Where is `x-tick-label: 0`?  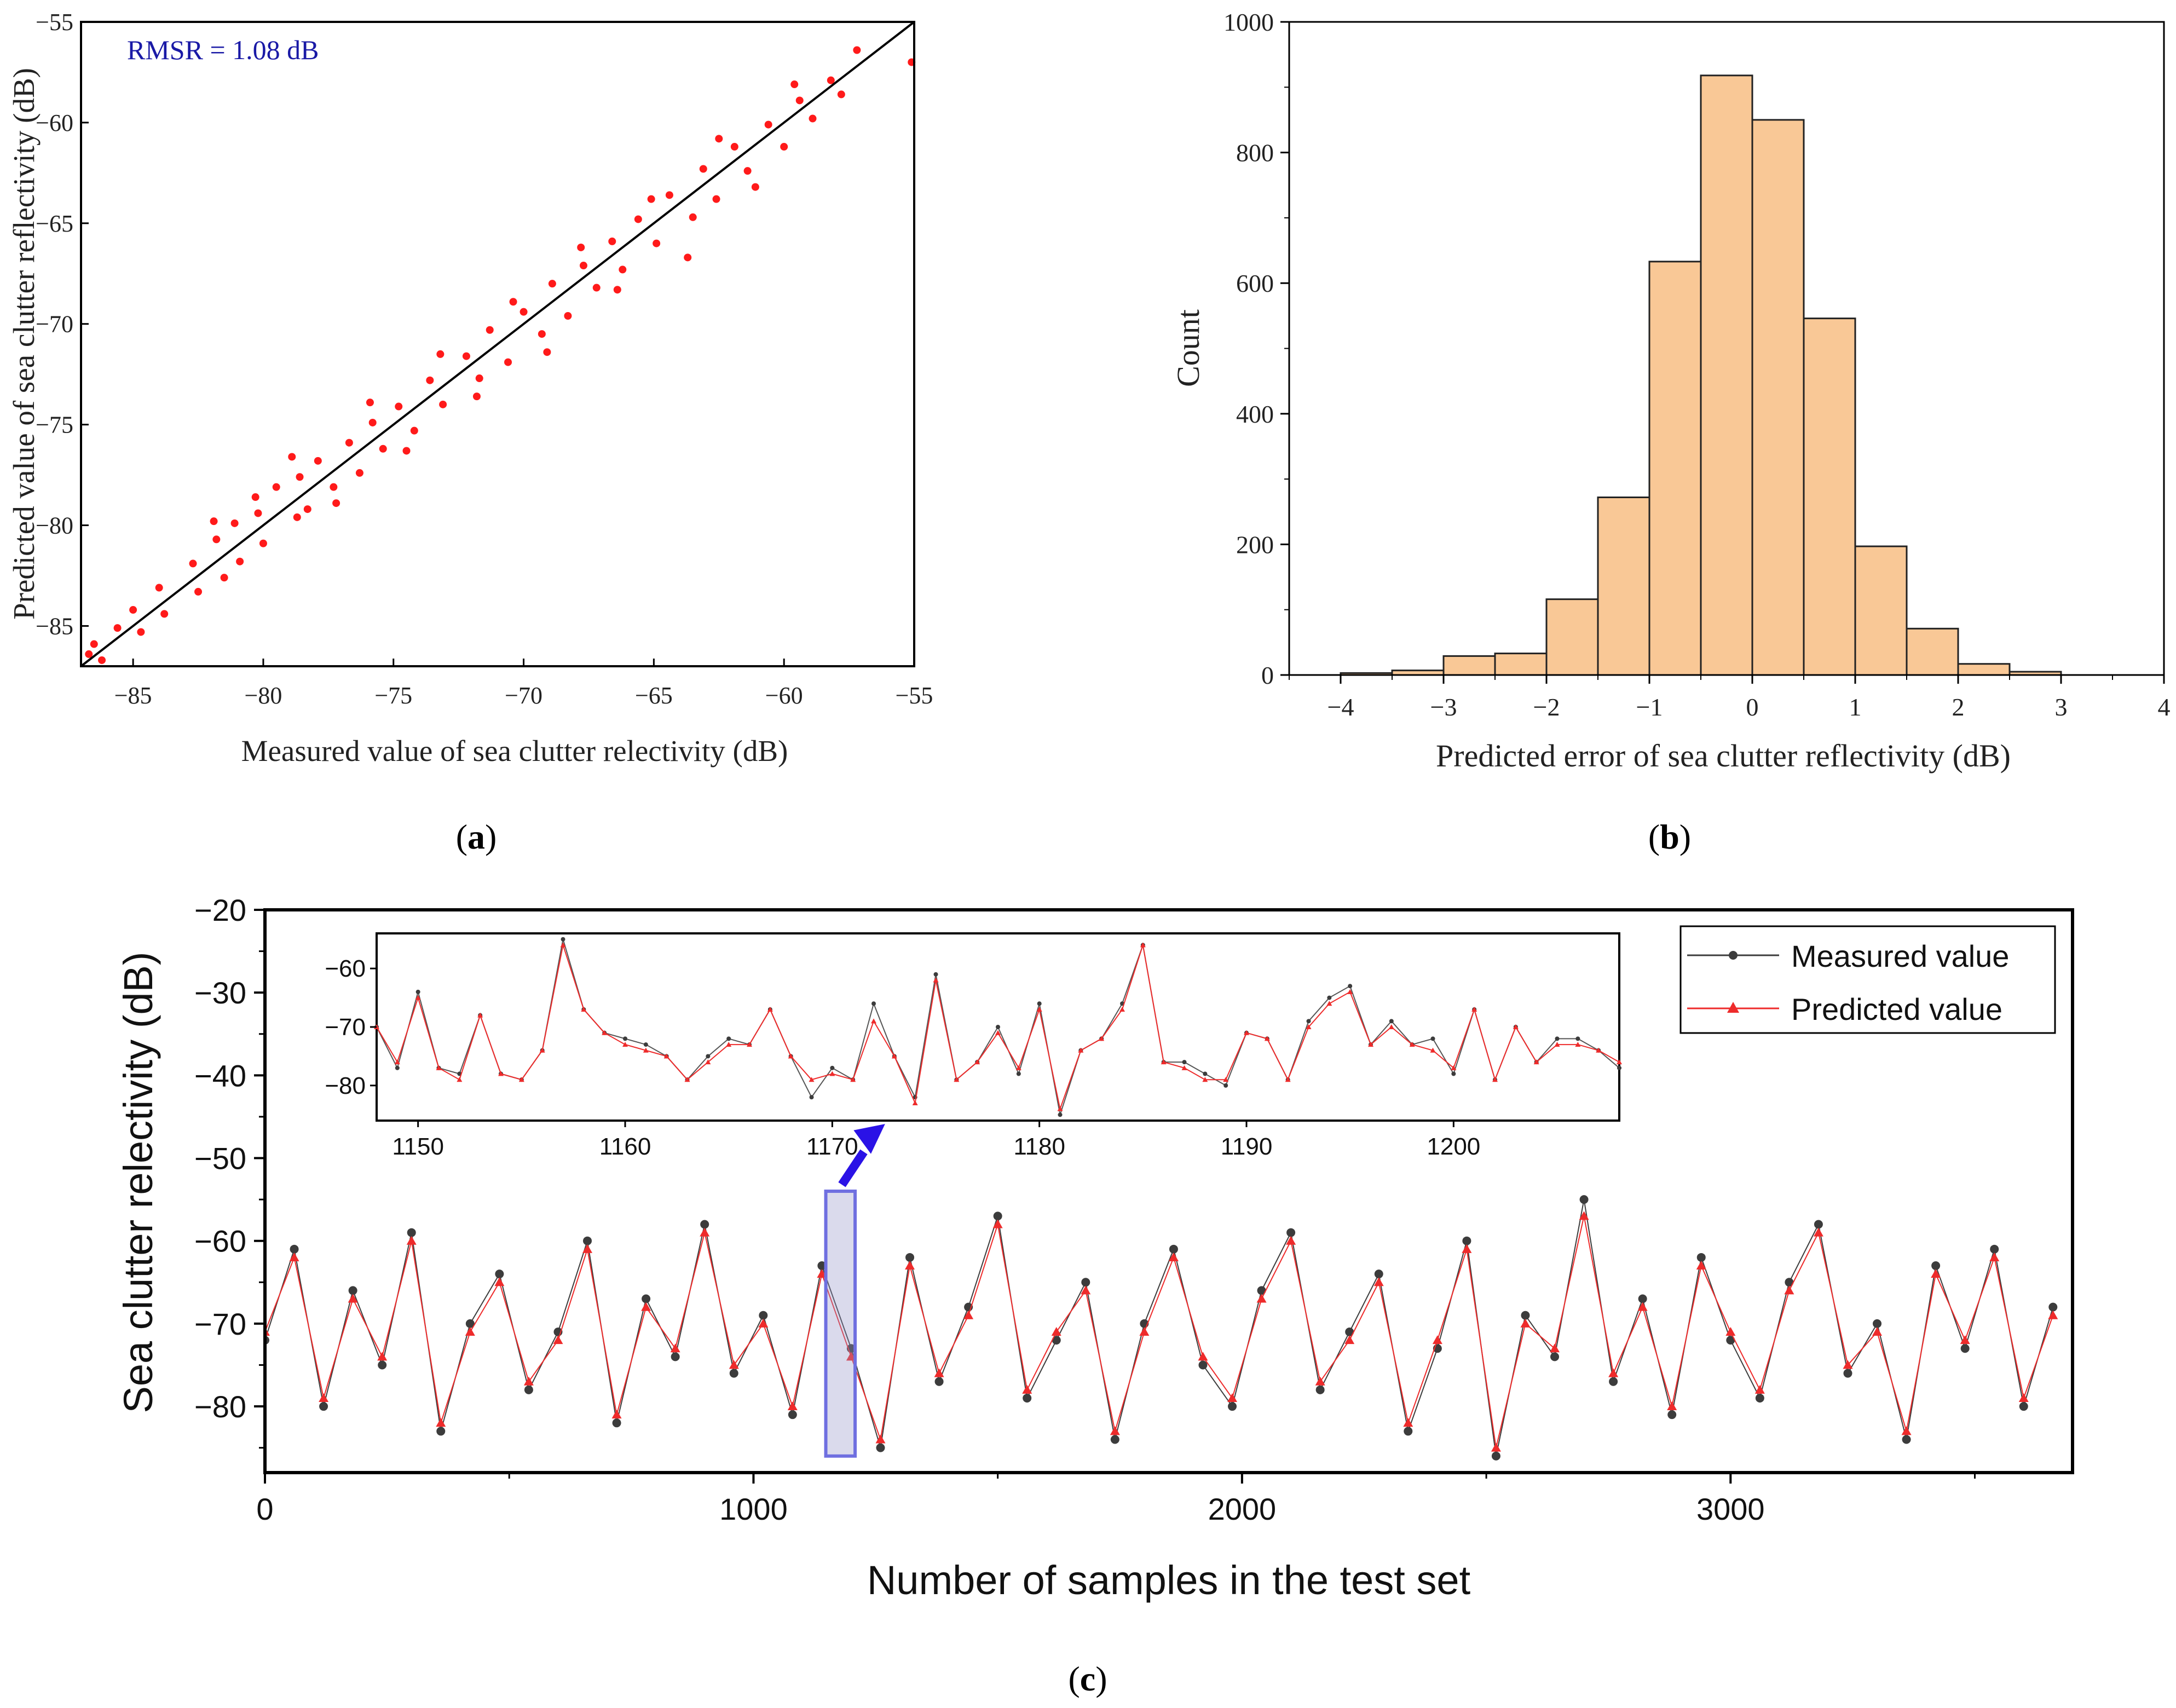 x-tick-label: 0 is located at coordinates (1752, 707).